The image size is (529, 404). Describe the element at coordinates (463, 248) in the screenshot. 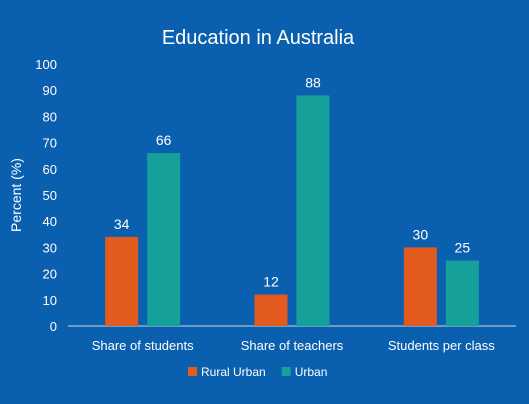

I see `data-label: 25` at that location.